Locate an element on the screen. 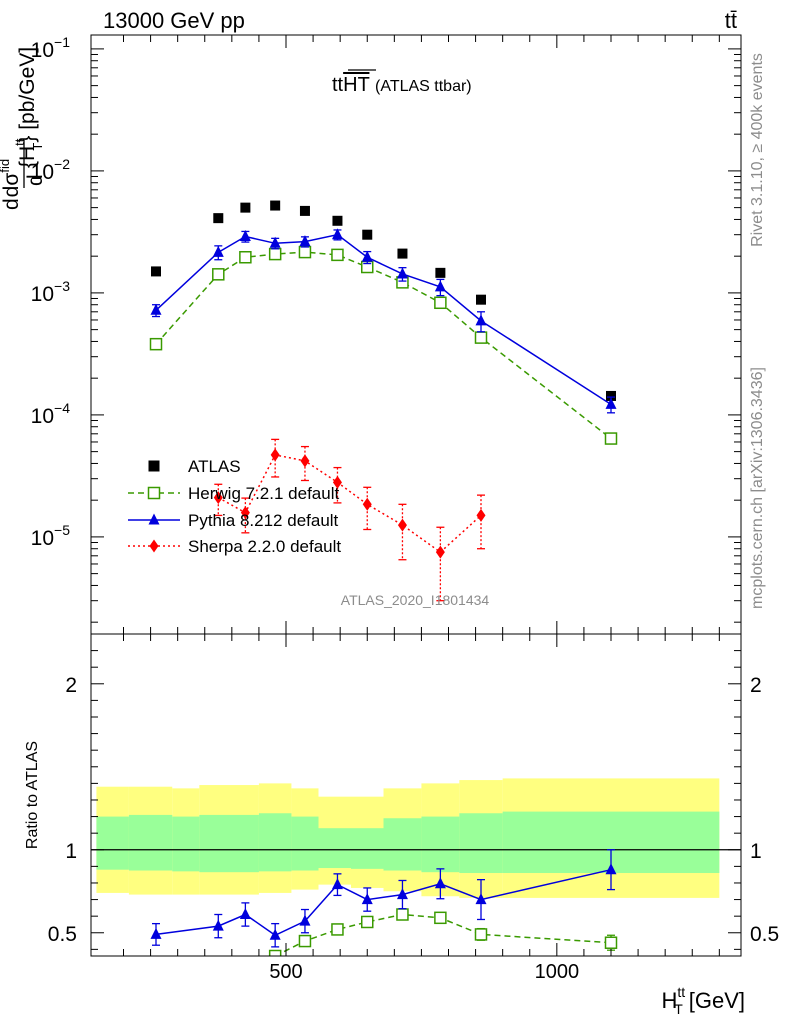  ratio-ylabel: Ratio to ATLAS is located at coordinates (32, 795).